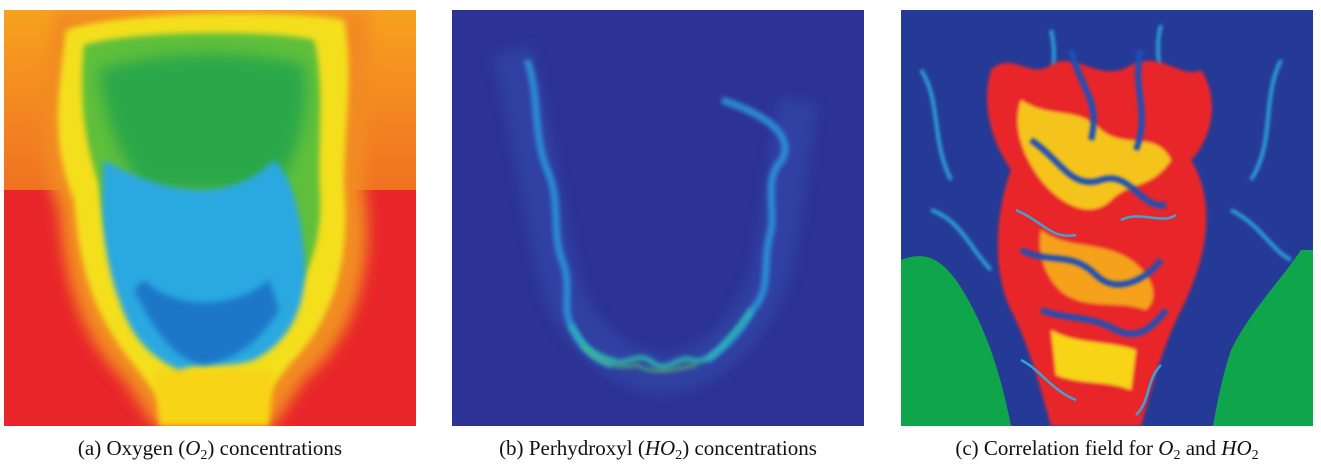  I want to click on caption-label: (a), so click(89, 448).